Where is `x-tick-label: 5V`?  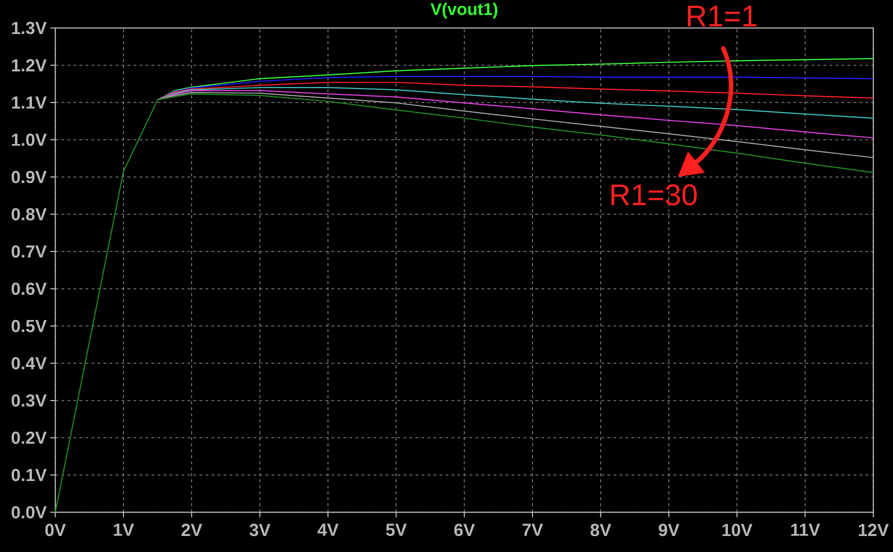
x-tick-label: 5V is located at coordinates (396, 530).